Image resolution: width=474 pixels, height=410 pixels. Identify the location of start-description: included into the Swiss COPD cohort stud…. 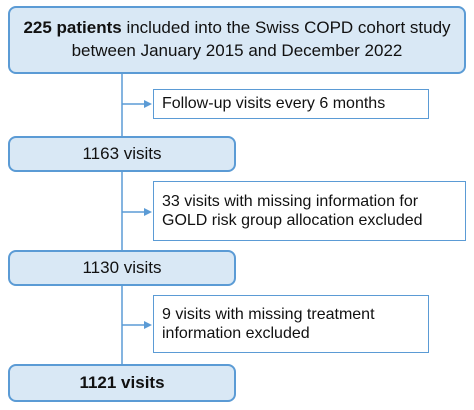
(261, 39).